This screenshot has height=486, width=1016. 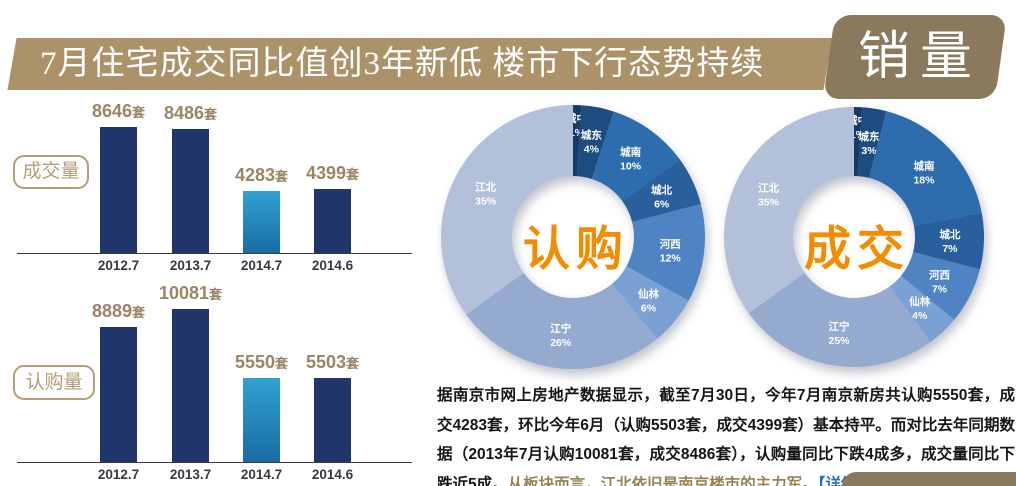 What do you see at coordinates (118, 311) in the screenshot?
I see `bar-value-label: 8889套` at bounding box center [118, 311].